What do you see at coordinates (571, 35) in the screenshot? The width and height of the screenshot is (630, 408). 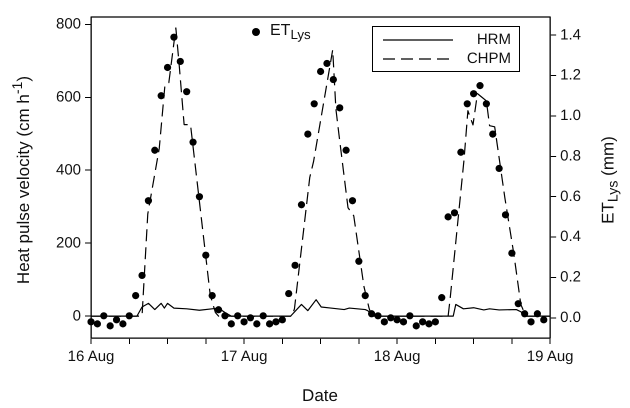 I see `y2-tick-label: 1.4` at bounding box center [571, 35].